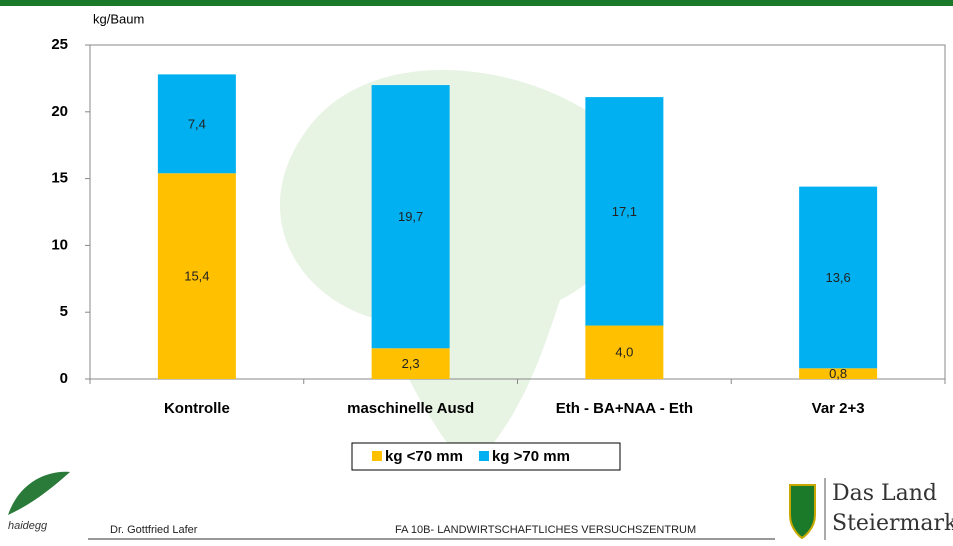 Image resolution: width=953 pixels, height=546 pixels. I want to click on footer-author: Dr. Gottfried Lafer, so click(154, 530).